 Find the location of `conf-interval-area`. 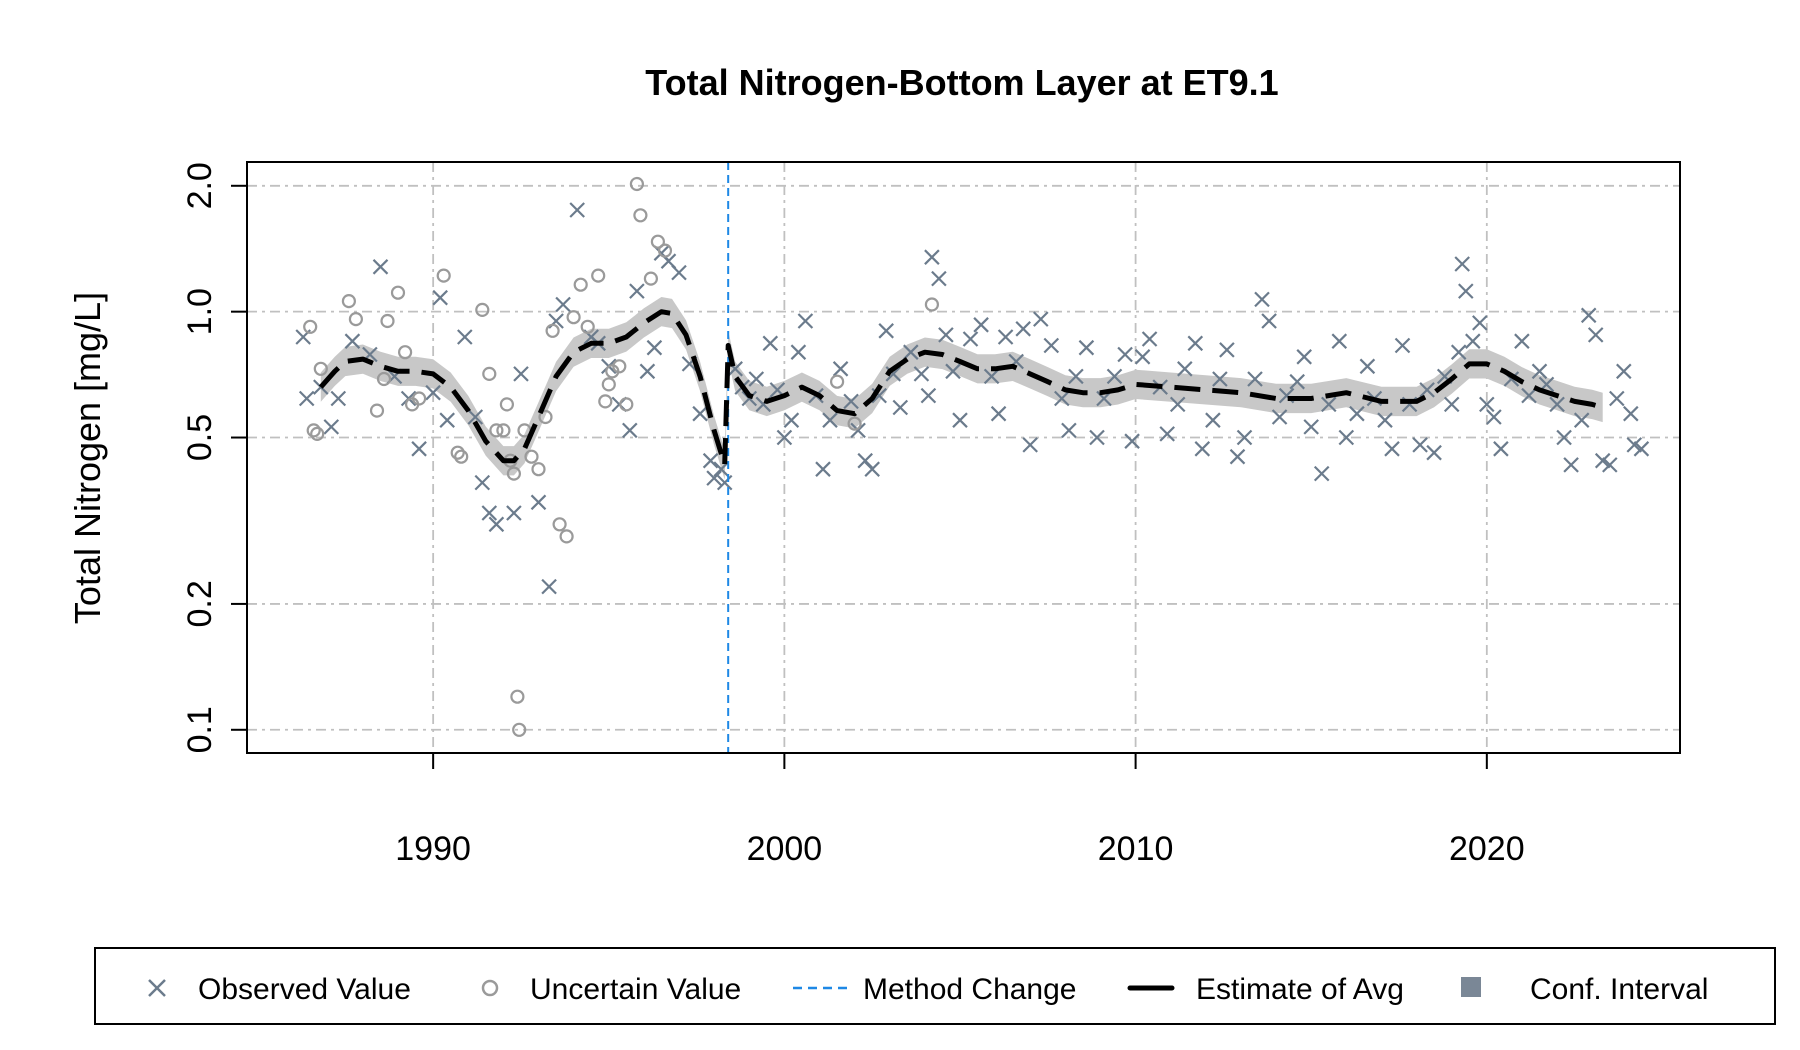

conf-interval-area is located at coordinates (961, 388).